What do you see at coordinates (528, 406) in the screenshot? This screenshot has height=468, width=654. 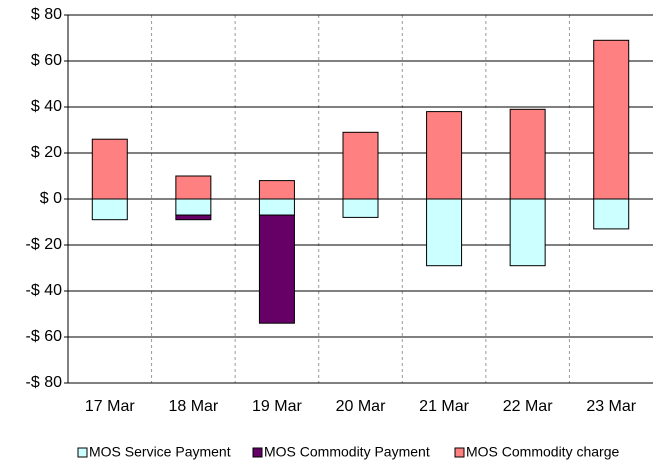 I see `x-tick-label: 22 Mar` at bounding box center [528, 406].